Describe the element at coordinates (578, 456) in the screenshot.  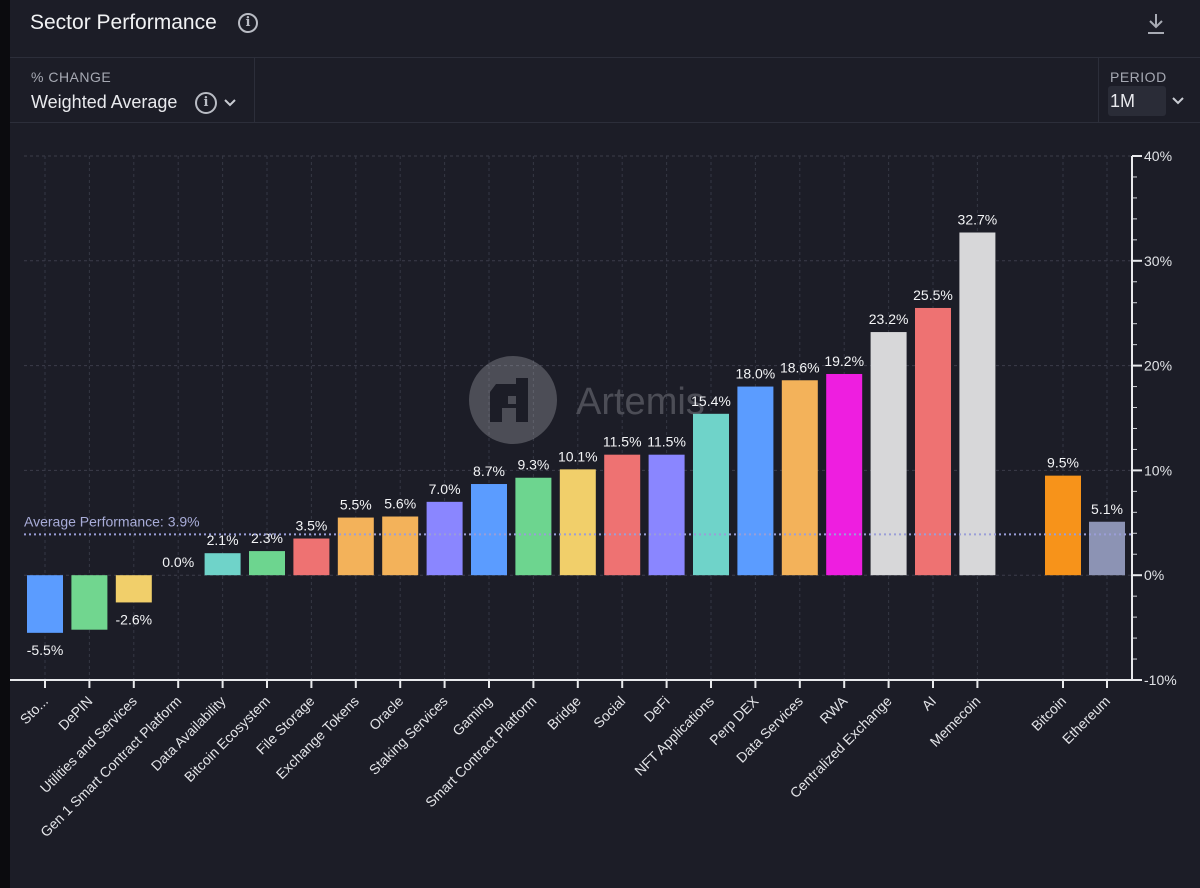
I see `data-label: 10.1%` at that location.